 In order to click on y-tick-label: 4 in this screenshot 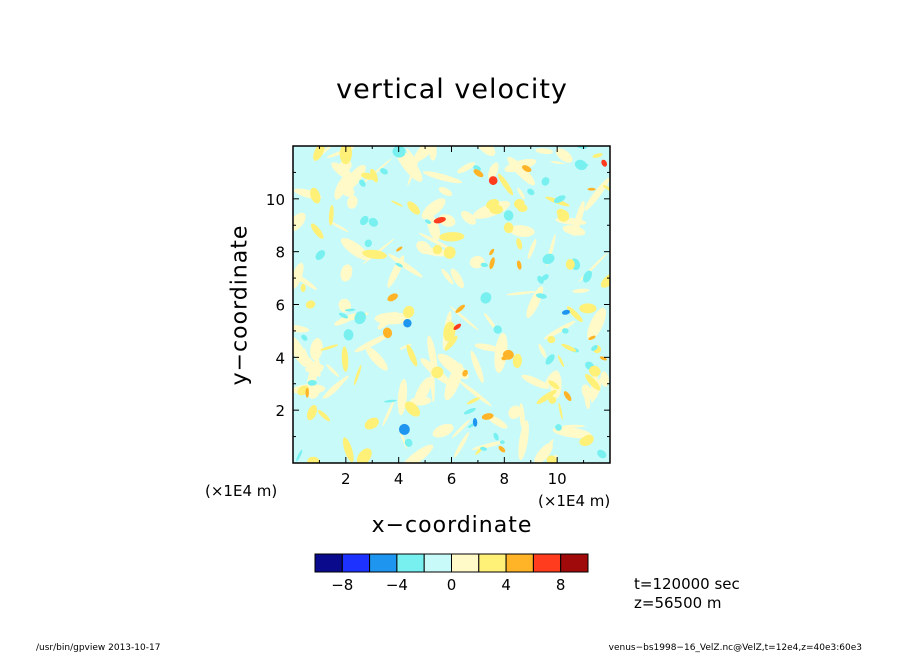, I will do `click(280, 358)`.